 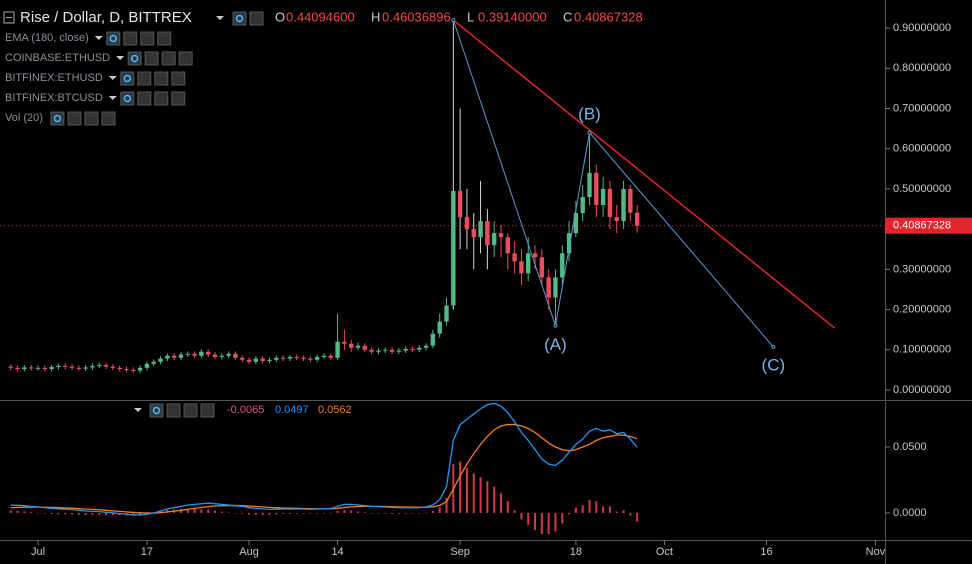 I want to click on ohlc-value: 0.44094600, so click(x=320, y=16).